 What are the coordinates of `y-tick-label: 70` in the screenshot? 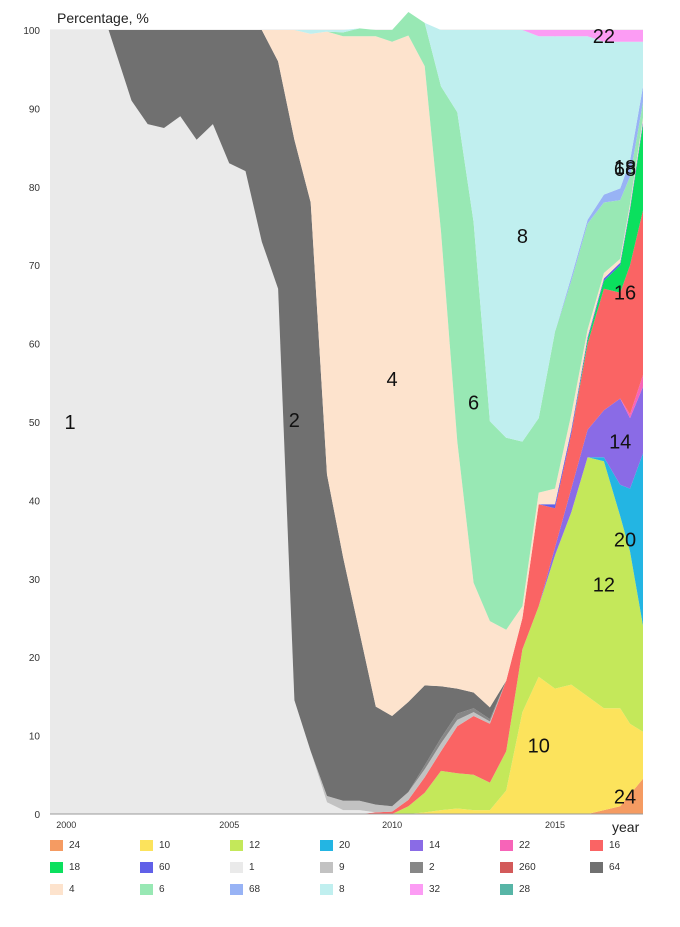 It's located at (35, 266).